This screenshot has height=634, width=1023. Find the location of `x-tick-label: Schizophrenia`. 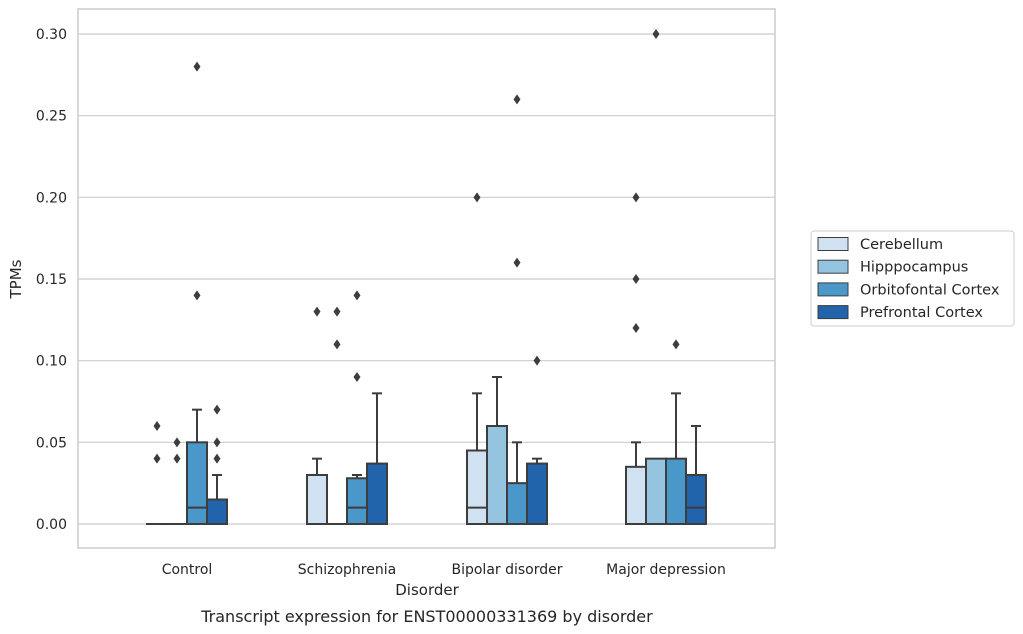

x-tick-label: Schizophrenia is located at coordinates (347, 570).